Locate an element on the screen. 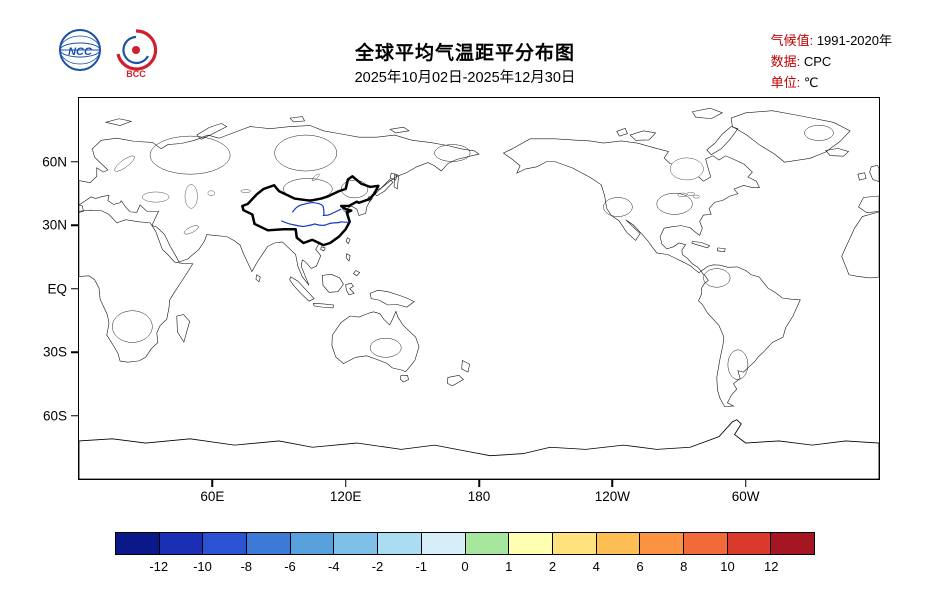 This screenshot has height=594, width=930. colorbar-tick-label: 0 is located at coordinates (465, 566).